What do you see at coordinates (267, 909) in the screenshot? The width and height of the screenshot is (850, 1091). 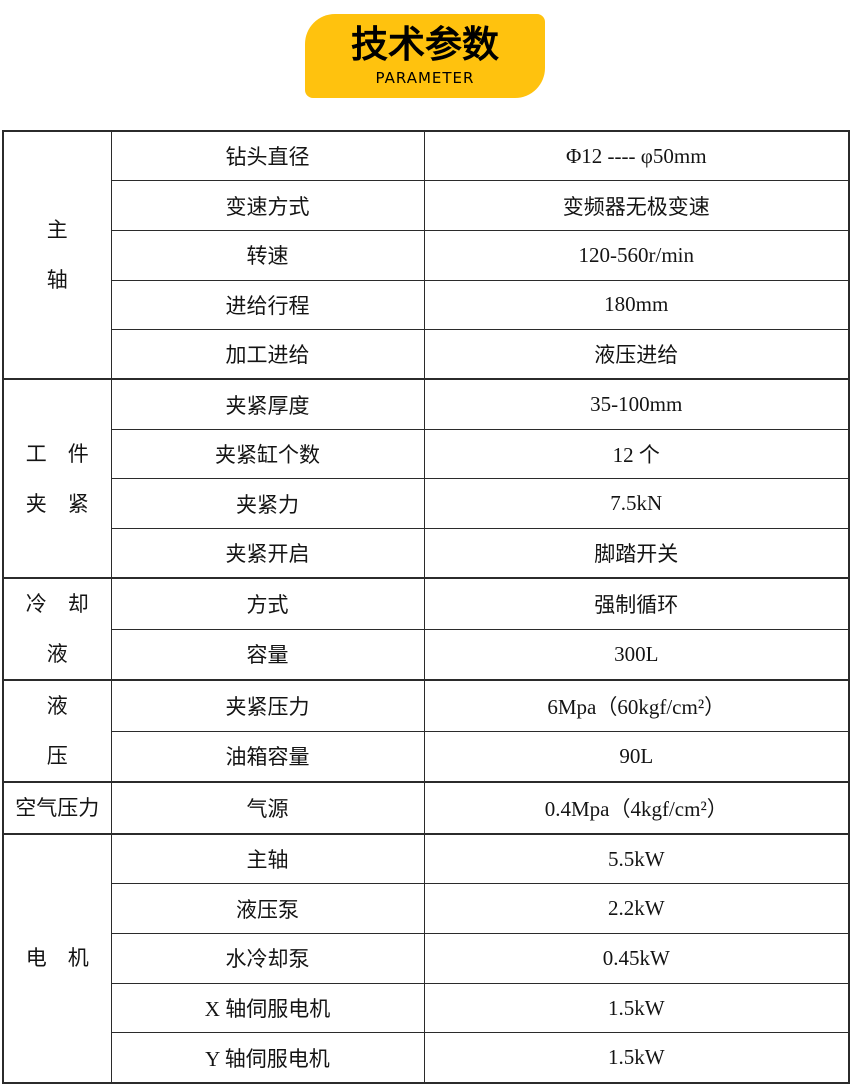 I see `param-name-cell: 液压泵` at bounding box center [267, 909].